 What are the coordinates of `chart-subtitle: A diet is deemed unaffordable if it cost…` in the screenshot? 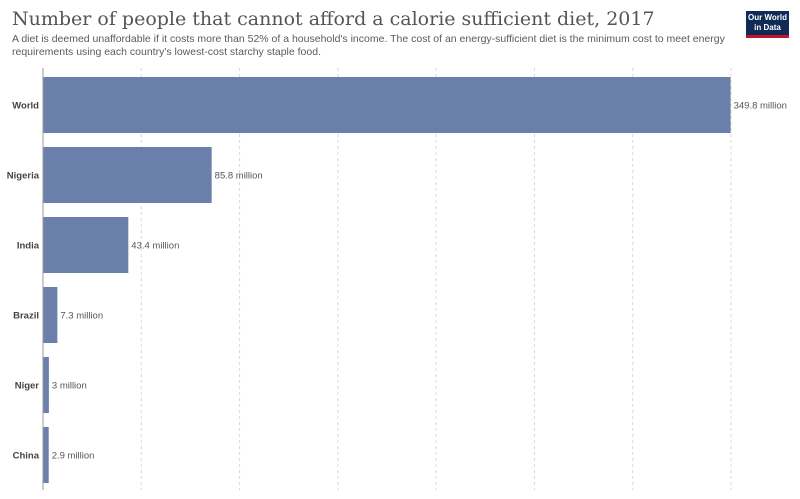 It's located at (368, 45).